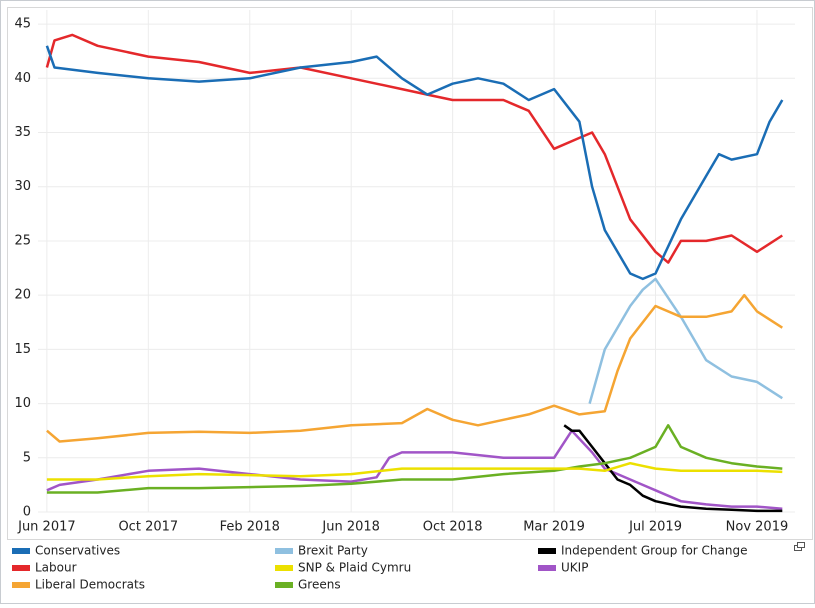  What do you see at coordinates (319, 585) in the screenshot?
I see `legend-label: Greens` at bounding box center [319, 585].